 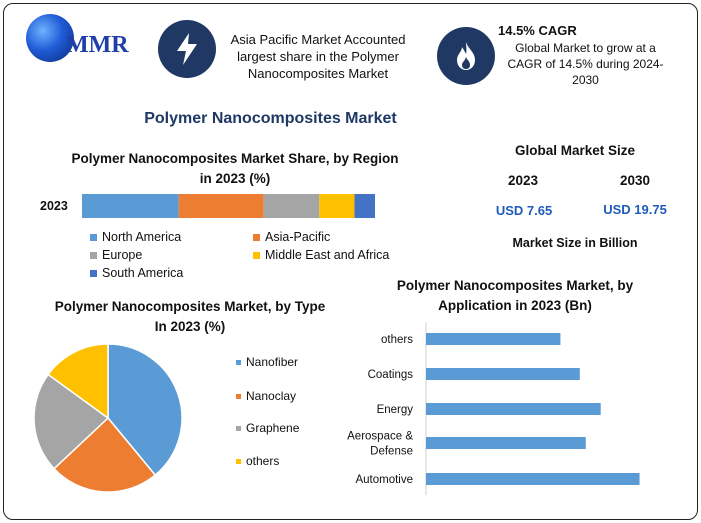 What do you see at coordinates (466, 56) in the screenshot?
I see `flame-icon` at bounding box center [466, 56].